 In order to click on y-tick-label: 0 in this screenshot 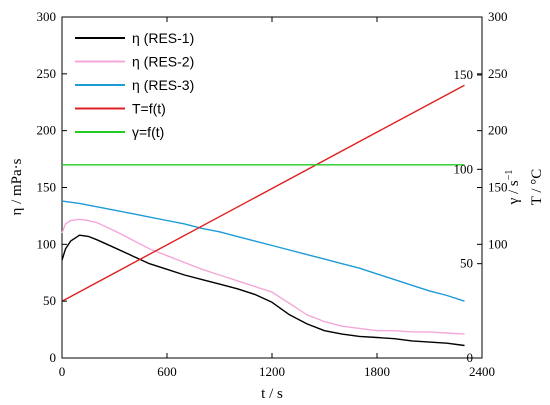, I will do `click(53, 357)`.